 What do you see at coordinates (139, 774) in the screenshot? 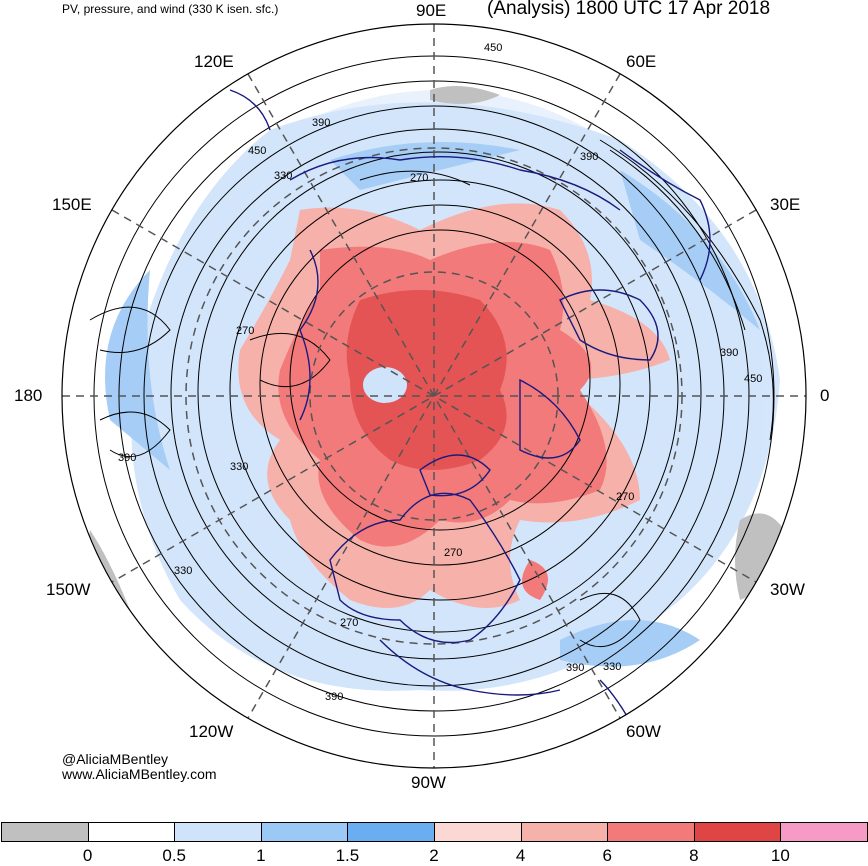
I see `credit-website: www.AliciaMBentley.com` at bounding box center [139, 774].